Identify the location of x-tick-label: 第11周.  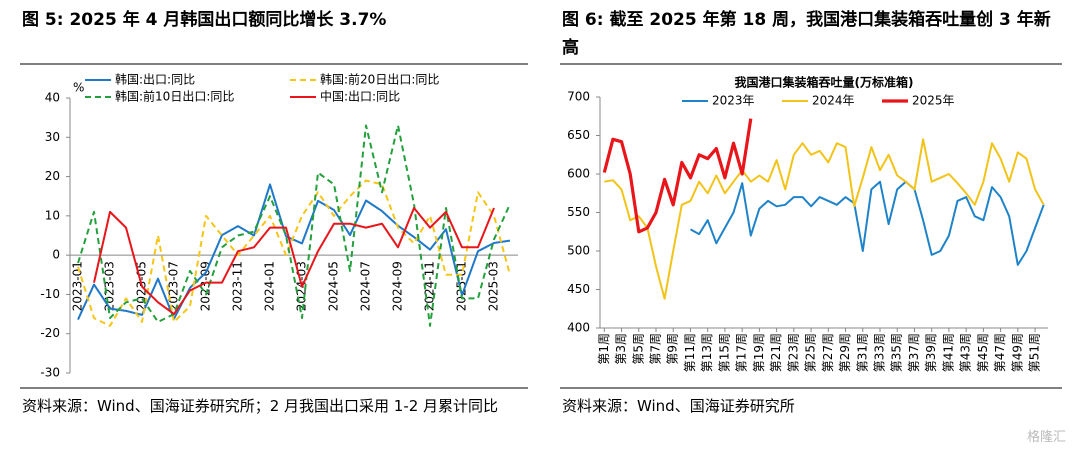
(690, 352).